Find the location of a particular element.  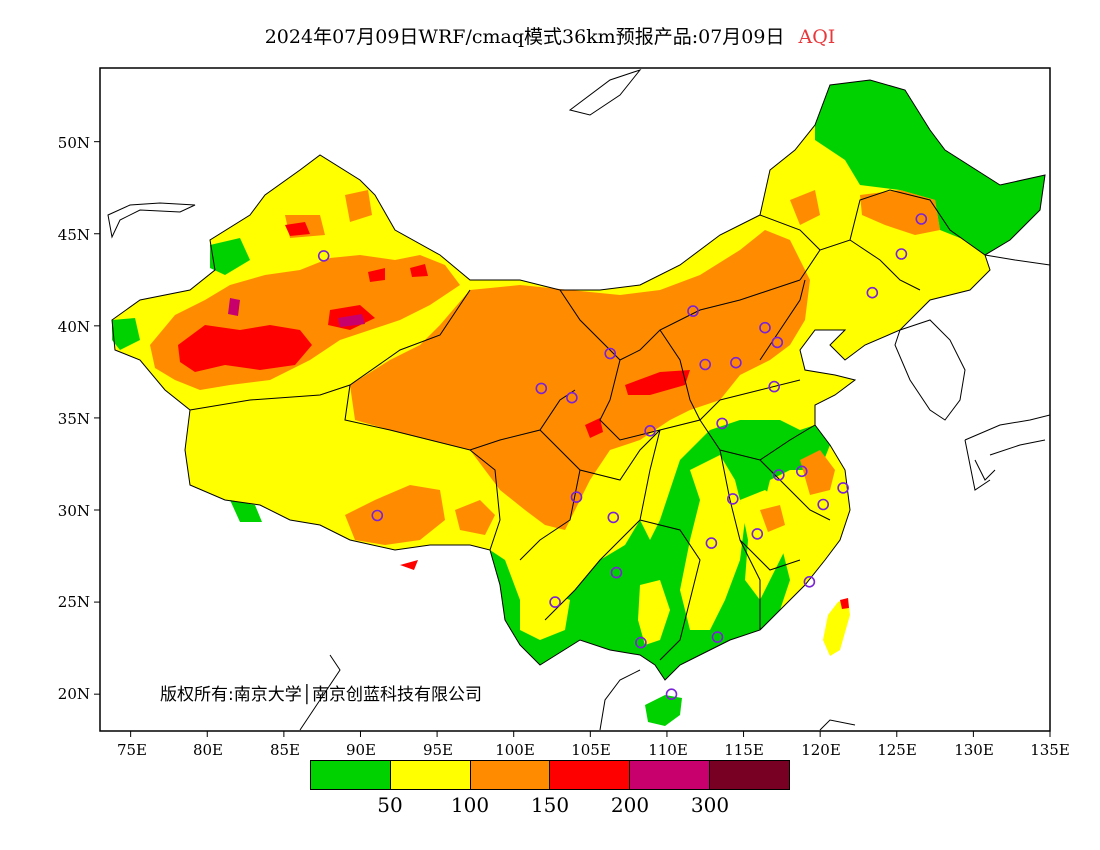

lon-label-80e: 80E is located at coordinates (208, 750).